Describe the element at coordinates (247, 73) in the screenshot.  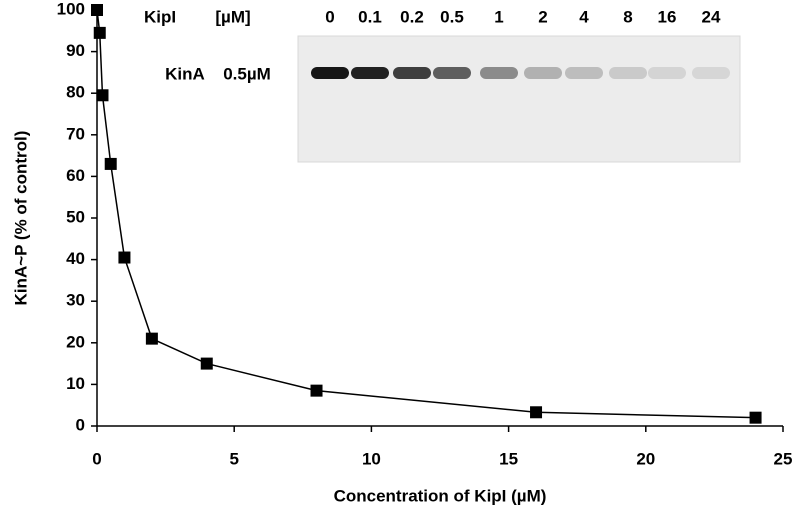
I see `inset-row-concentration: 0.5µM` at that location.